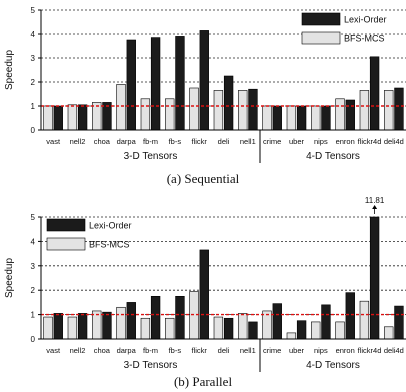 This screenshot has width=406, height=392. Describe the element at coordinates (102, 141) in the screenshot. I see `x-tick-label: choa` at that location.